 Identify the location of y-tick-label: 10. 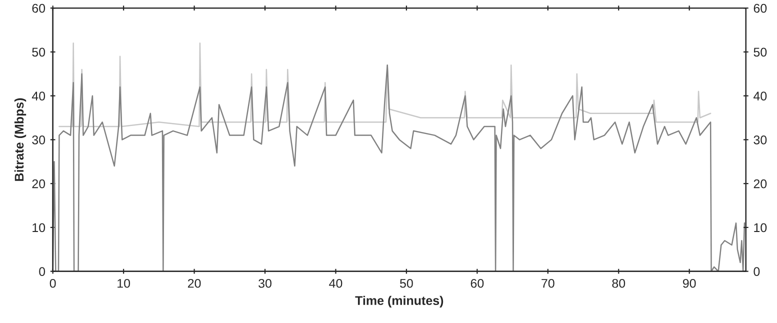
(39, 227).